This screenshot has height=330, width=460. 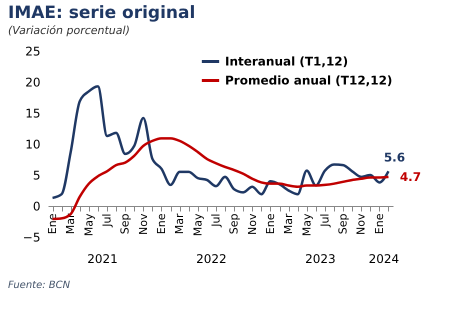 What do you see at coordinates (211, 259) in the screenshot?
I see `text: 2022` at bounding box center [211, 259].